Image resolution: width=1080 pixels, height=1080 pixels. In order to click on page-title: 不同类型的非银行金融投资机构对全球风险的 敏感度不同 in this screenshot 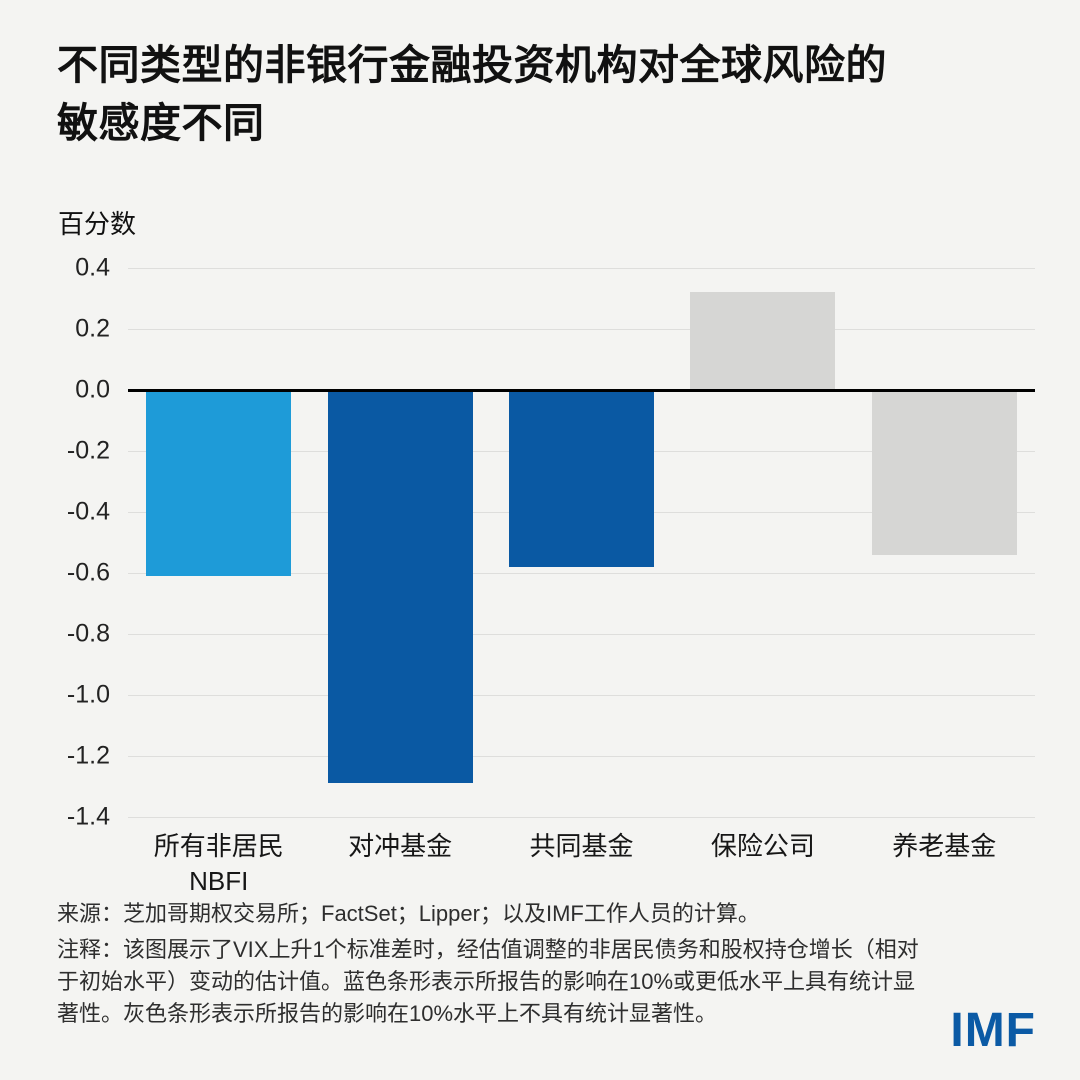, I will do `click(472, 94)`.